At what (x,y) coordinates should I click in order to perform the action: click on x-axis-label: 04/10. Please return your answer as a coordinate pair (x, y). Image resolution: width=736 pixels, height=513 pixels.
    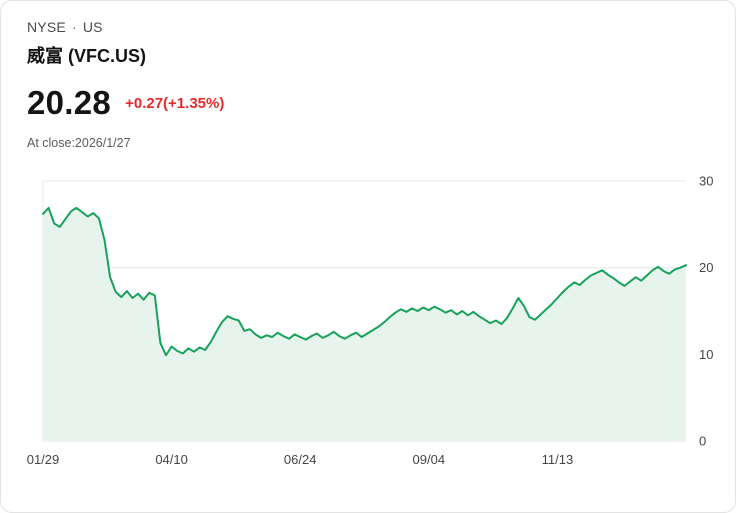
    Looking at the image, I should click on (171, 459).